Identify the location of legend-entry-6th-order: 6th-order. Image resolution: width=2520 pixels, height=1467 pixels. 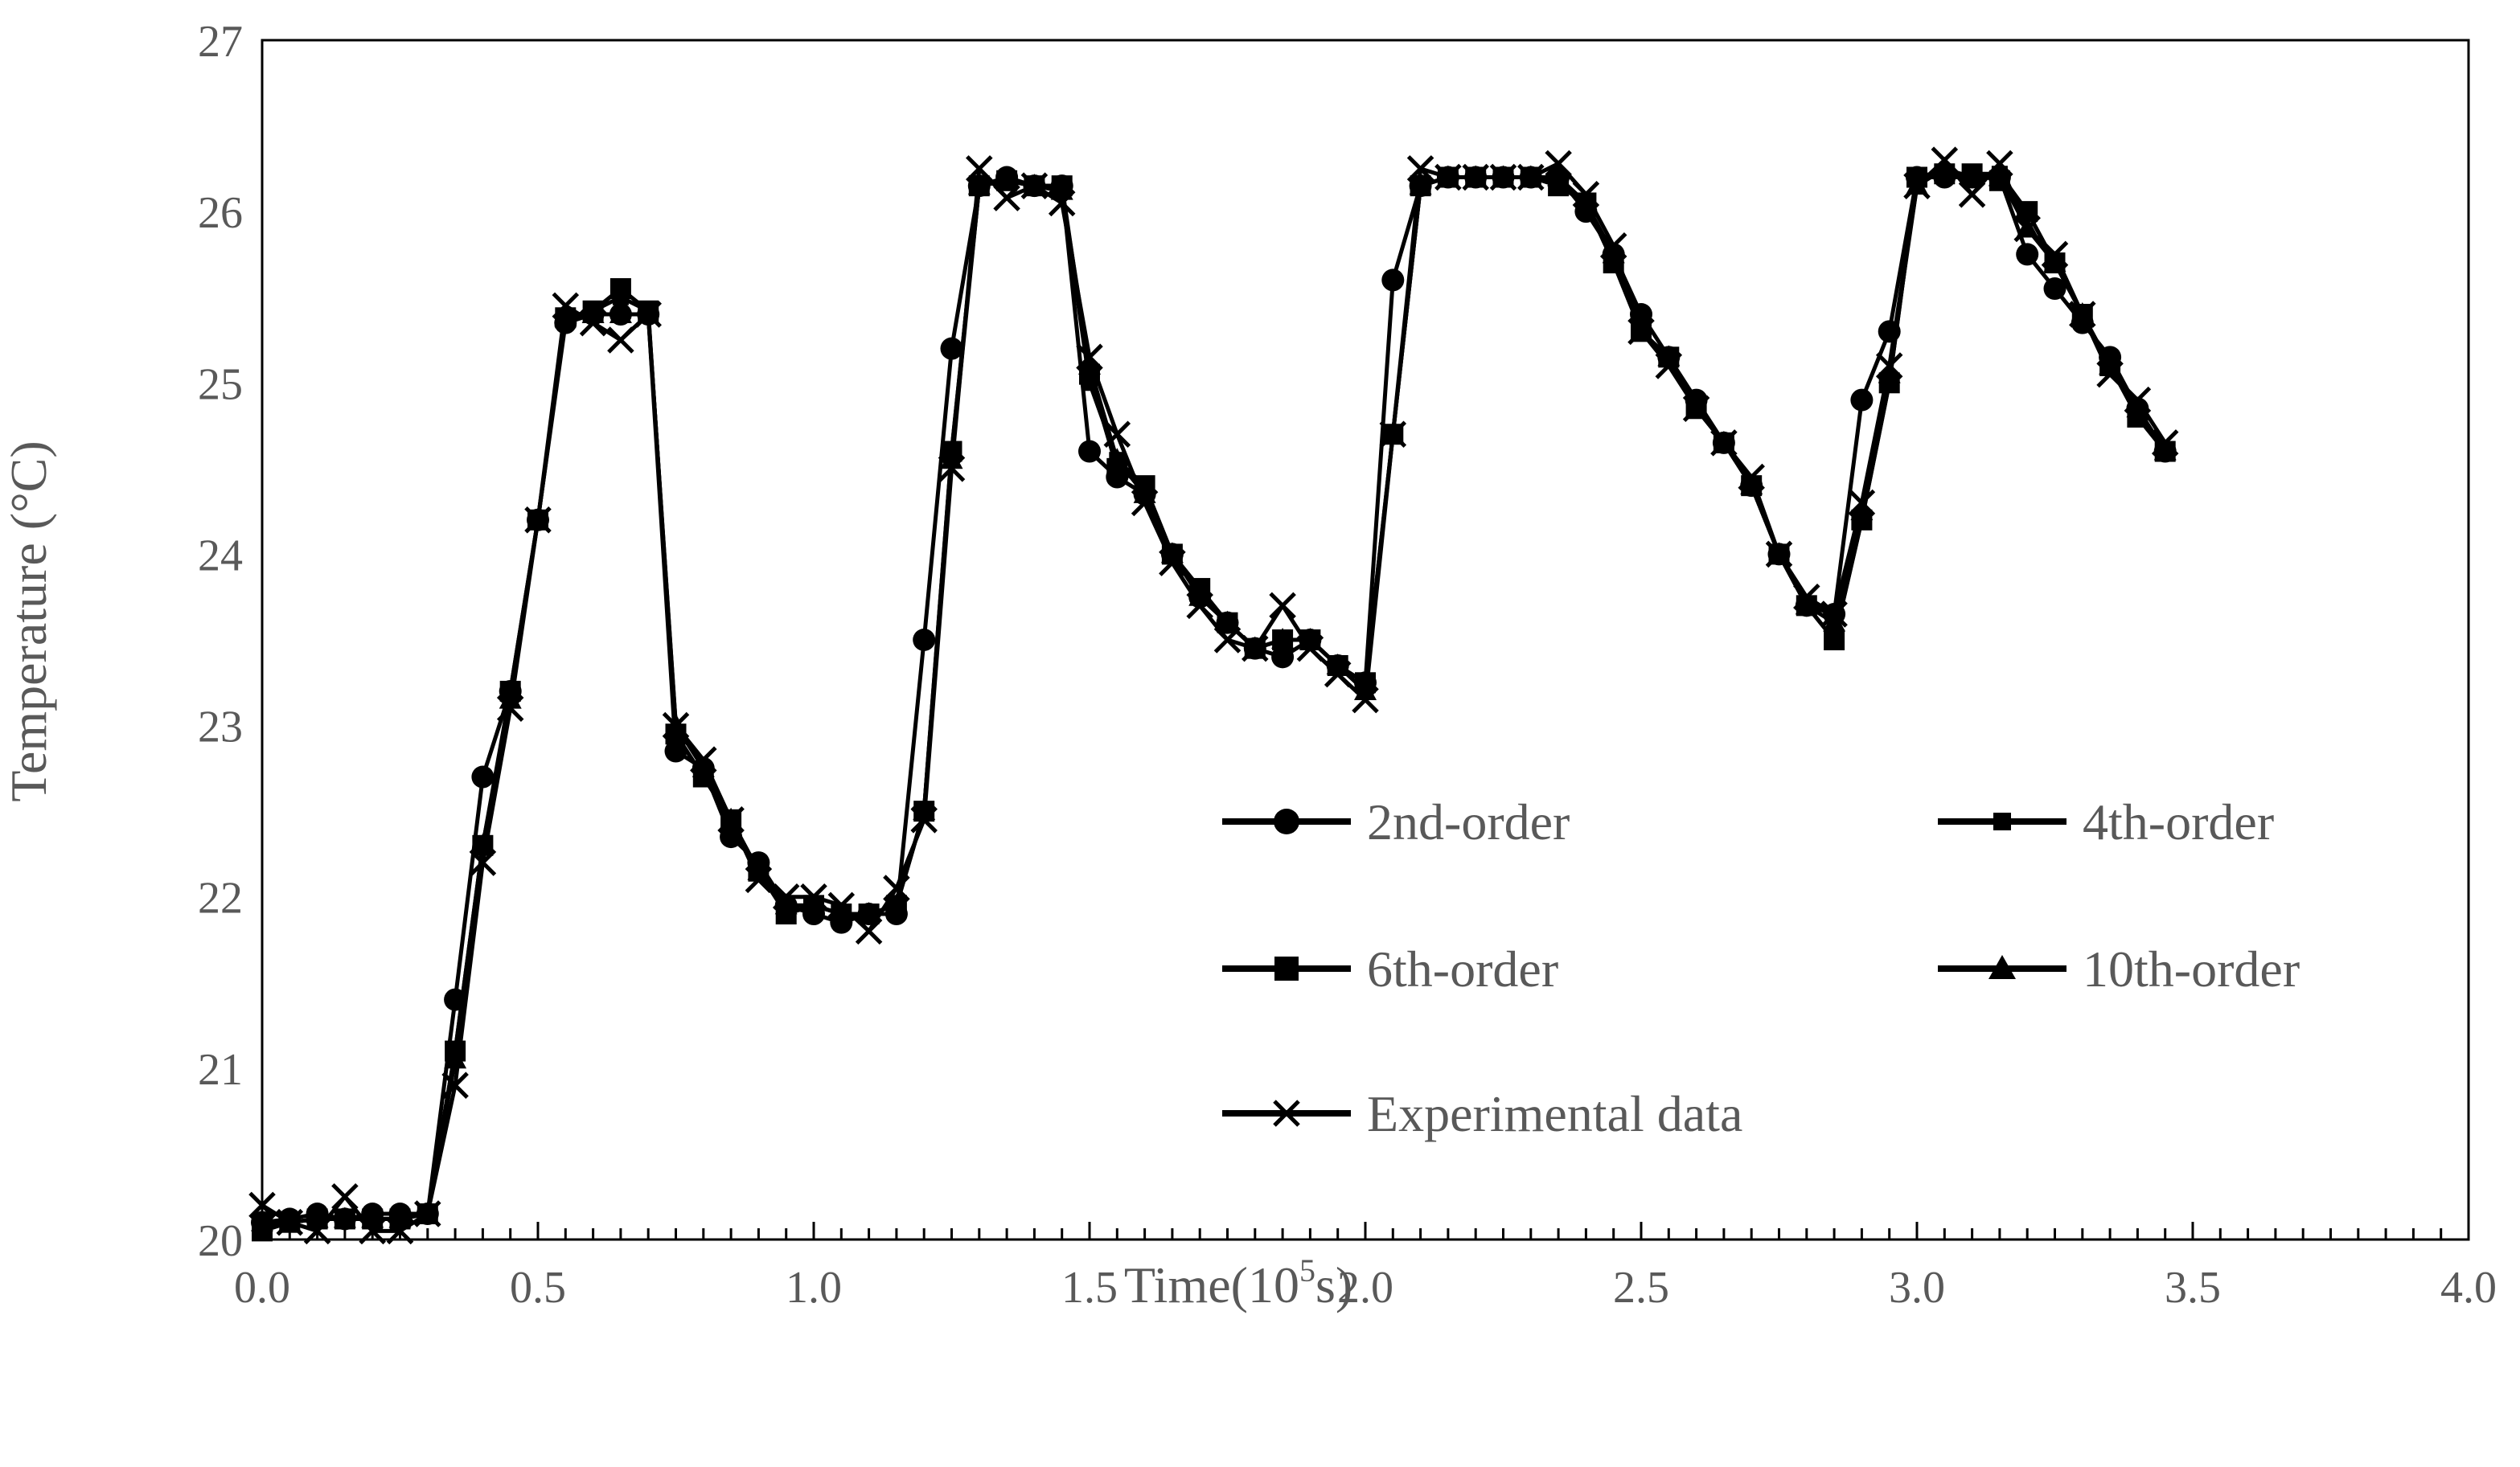
(1390, 969).